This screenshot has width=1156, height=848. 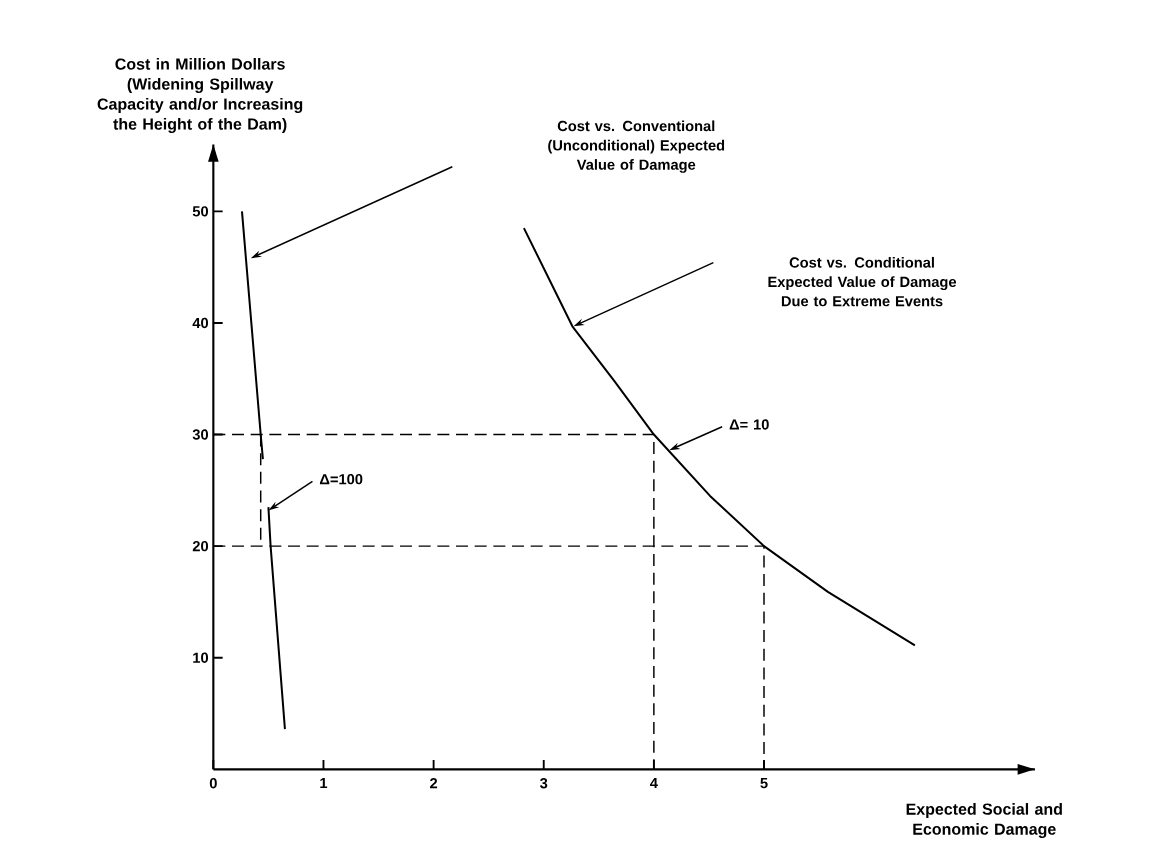 I want to click on annotation: Cost vs. Conventional (Unconditional) Expected Value of Damage, so click(x=636, y=146).